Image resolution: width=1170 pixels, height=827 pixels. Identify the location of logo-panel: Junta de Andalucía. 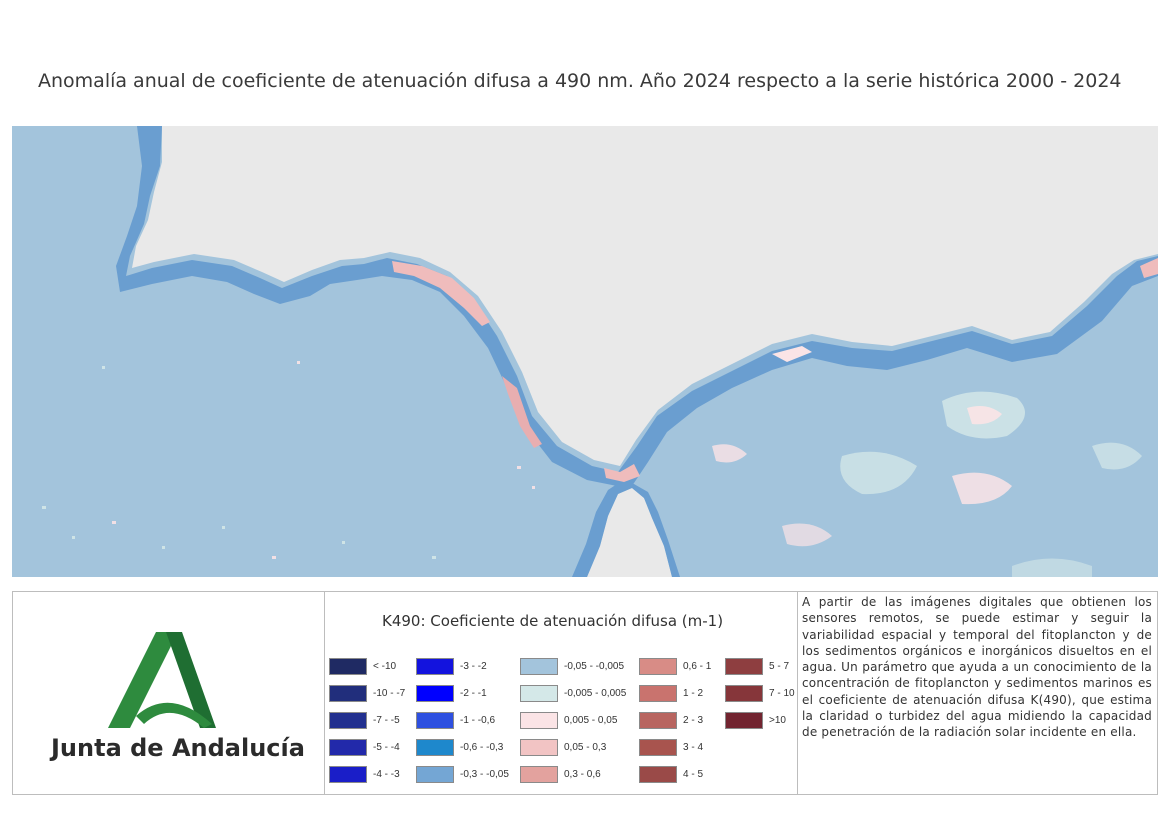
(169, 693).